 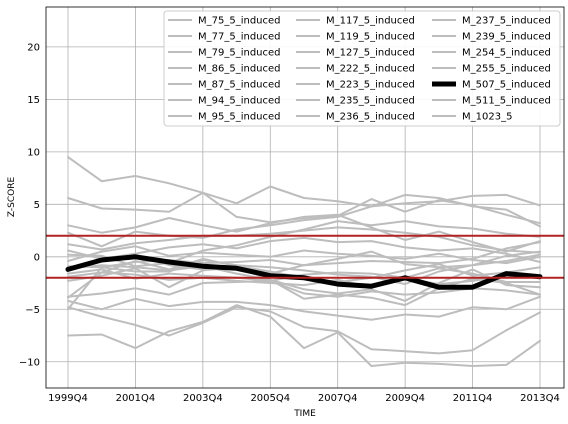 What do you see at coordinates (239, 21) in the screenshot?
I see `legend-label: M_75_5_induced` at bounding box center [239, 21].